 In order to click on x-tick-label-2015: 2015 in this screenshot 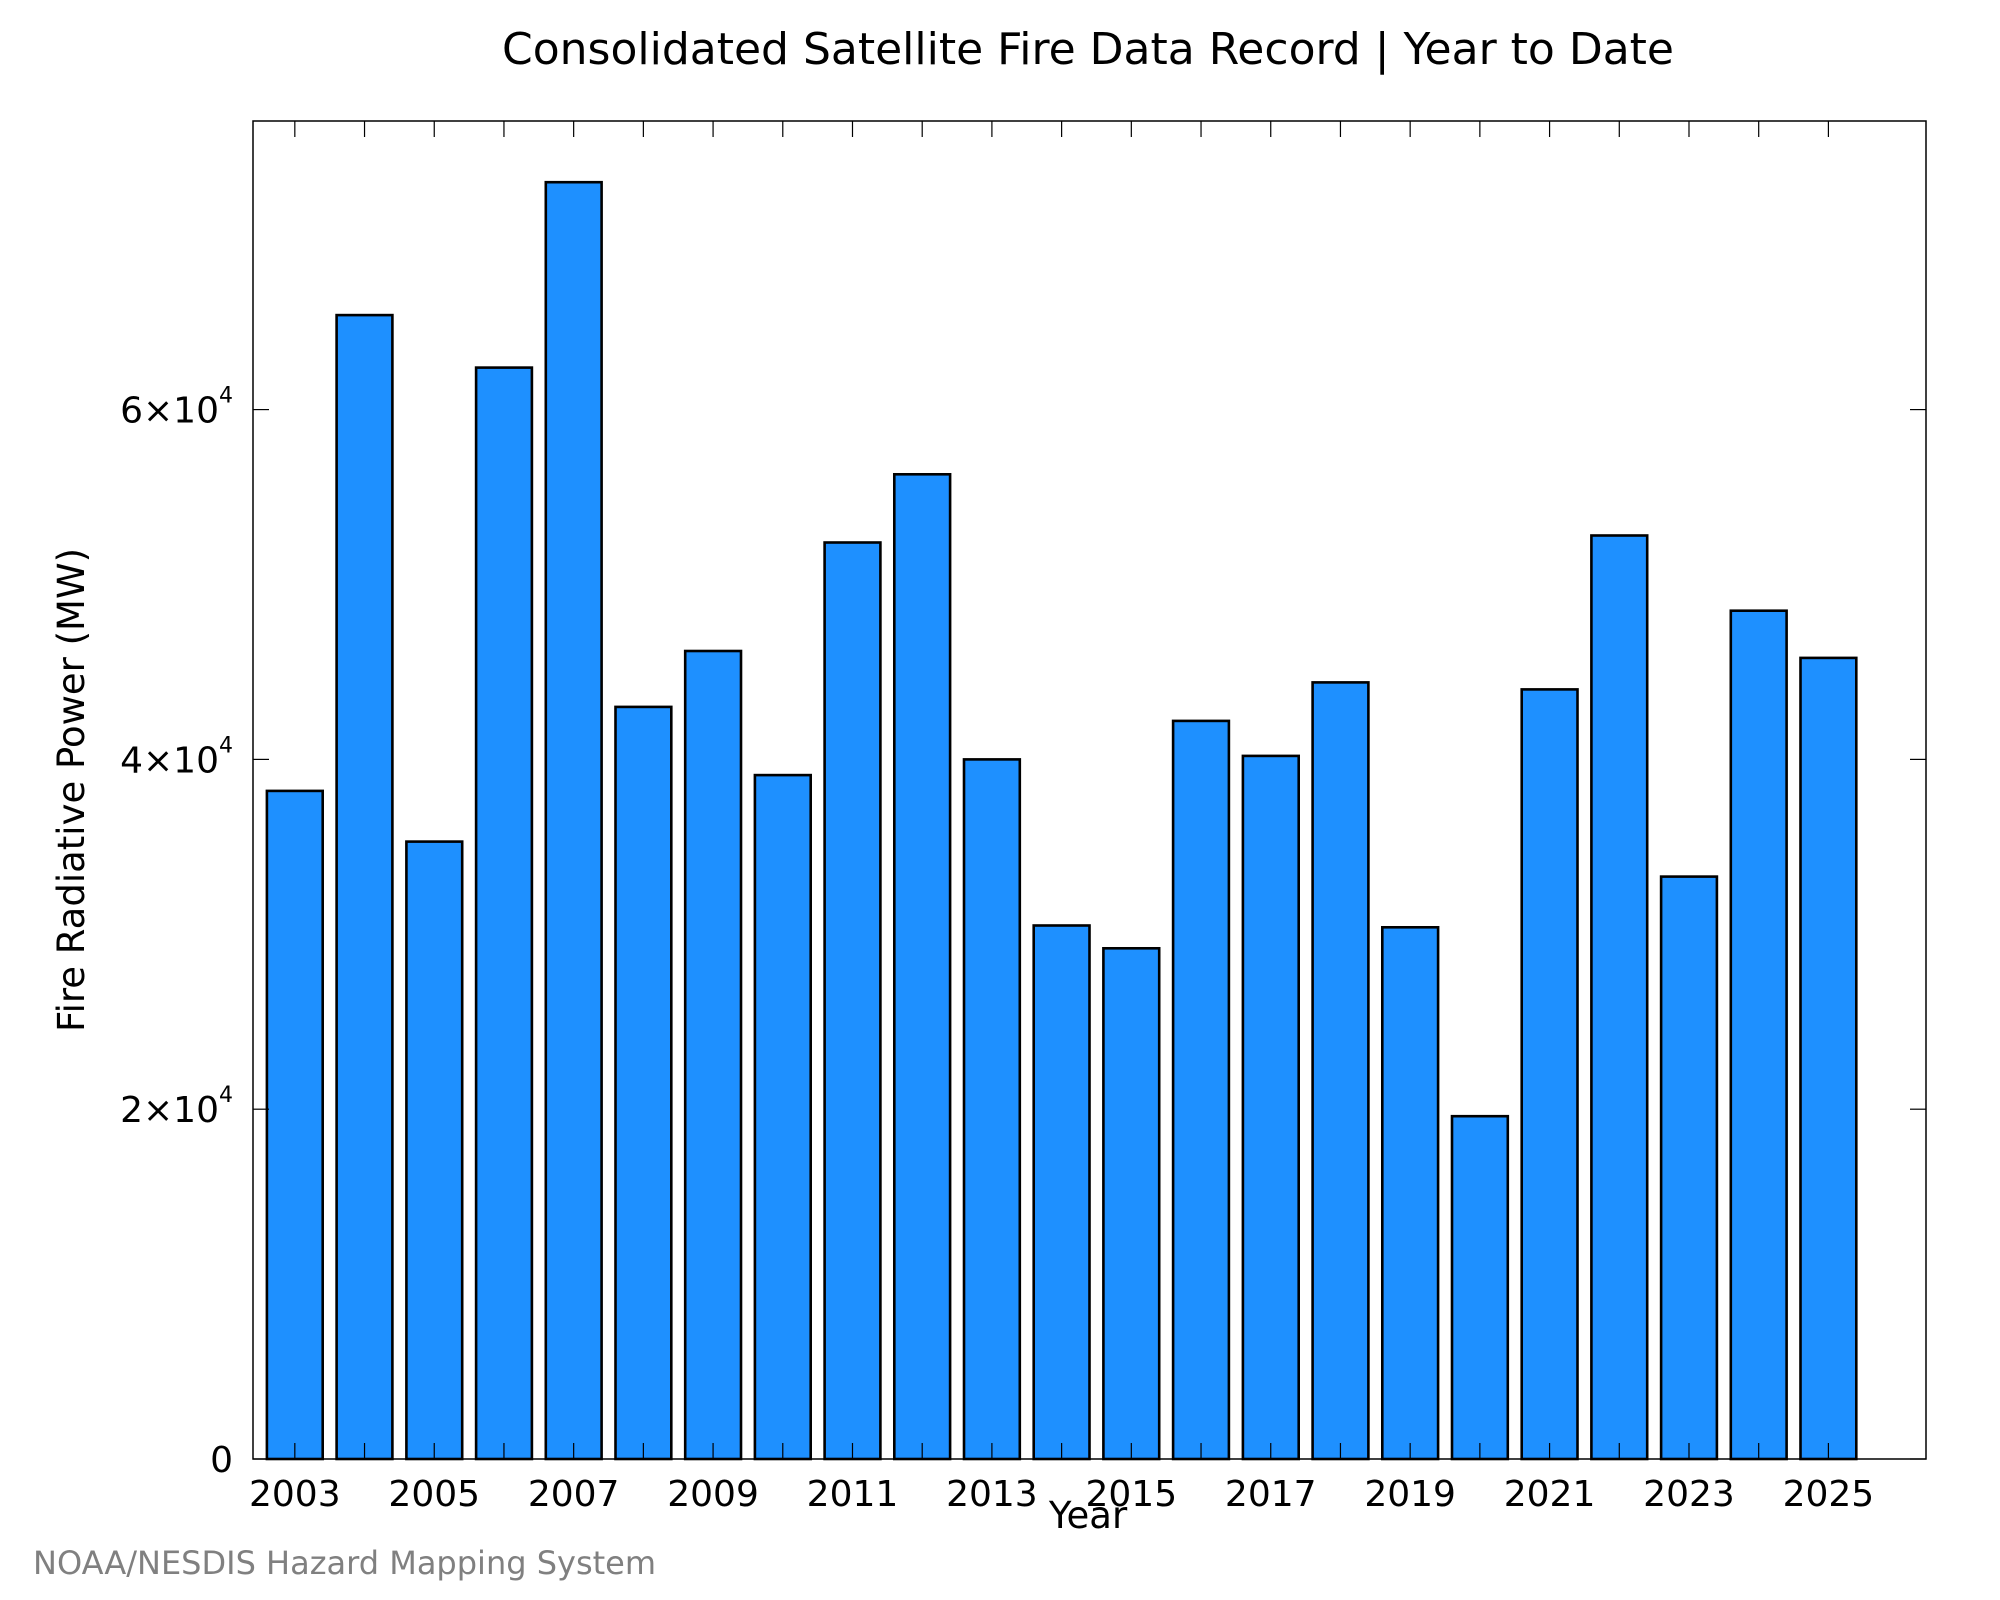, I will do `click(1132, 1494)`.